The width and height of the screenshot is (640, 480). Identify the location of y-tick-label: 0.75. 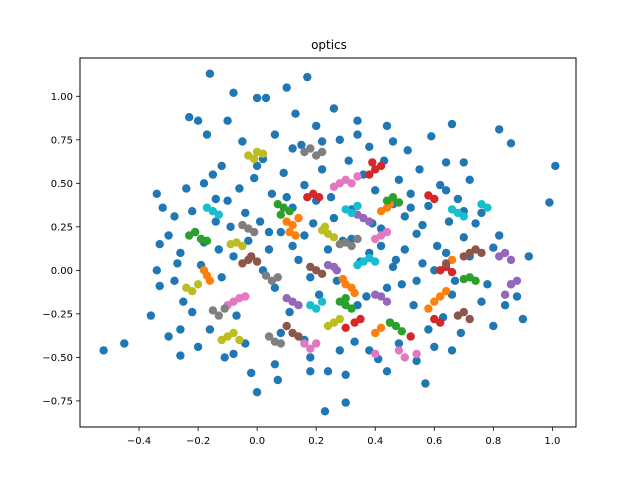
(62, 140).